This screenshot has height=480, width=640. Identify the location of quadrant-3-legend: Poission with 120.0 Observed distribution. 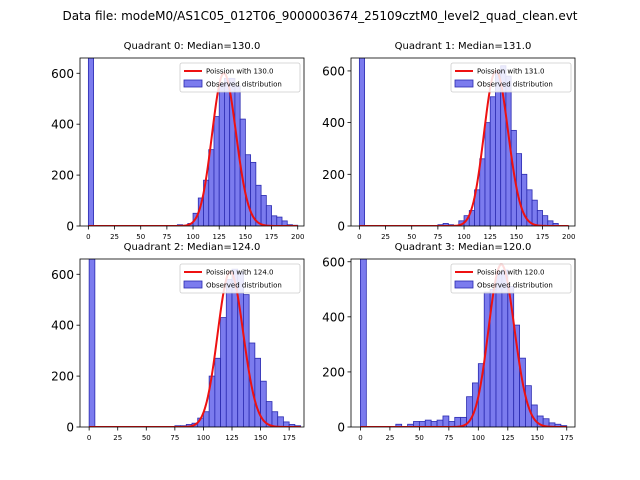
(511, 278).